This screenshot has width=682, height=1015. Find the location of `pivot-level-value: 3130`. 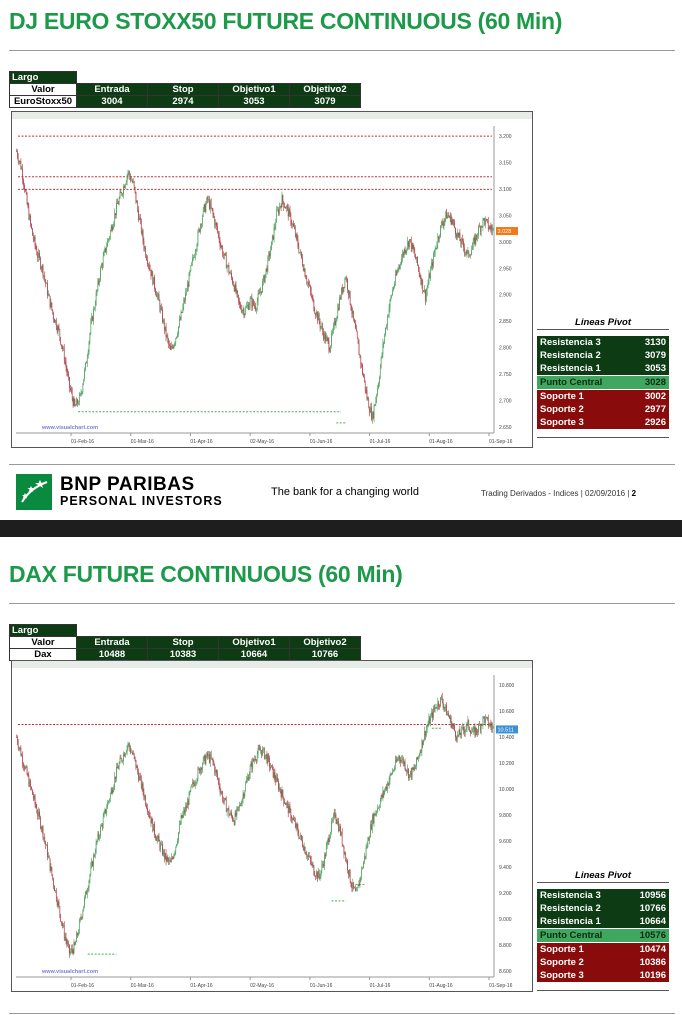

pivot-level-value: 3130 is located at coordinates (655, 342).